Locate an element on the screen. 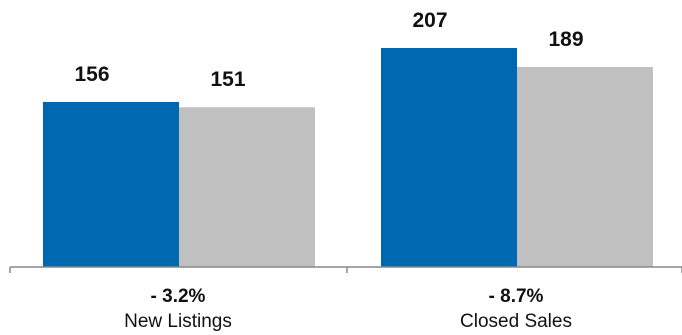 The width and height of the screenshot is (682, 335). value-label-closed-sales-2: 189 is located at coordinates (565, 39).